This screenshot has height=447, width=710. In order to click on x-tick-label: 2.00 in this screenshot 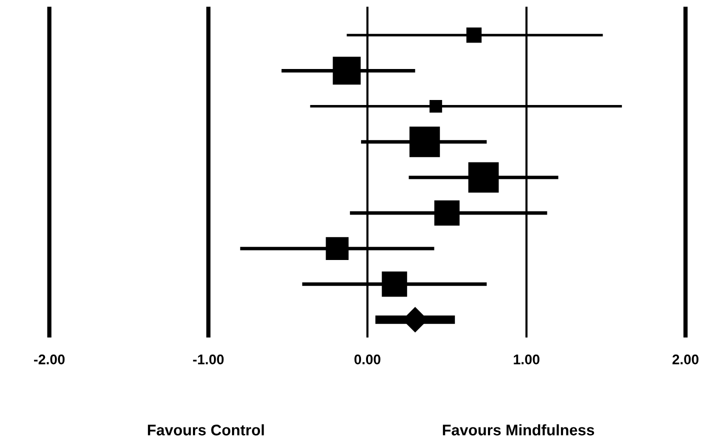, I will do `click(685, 359)`.